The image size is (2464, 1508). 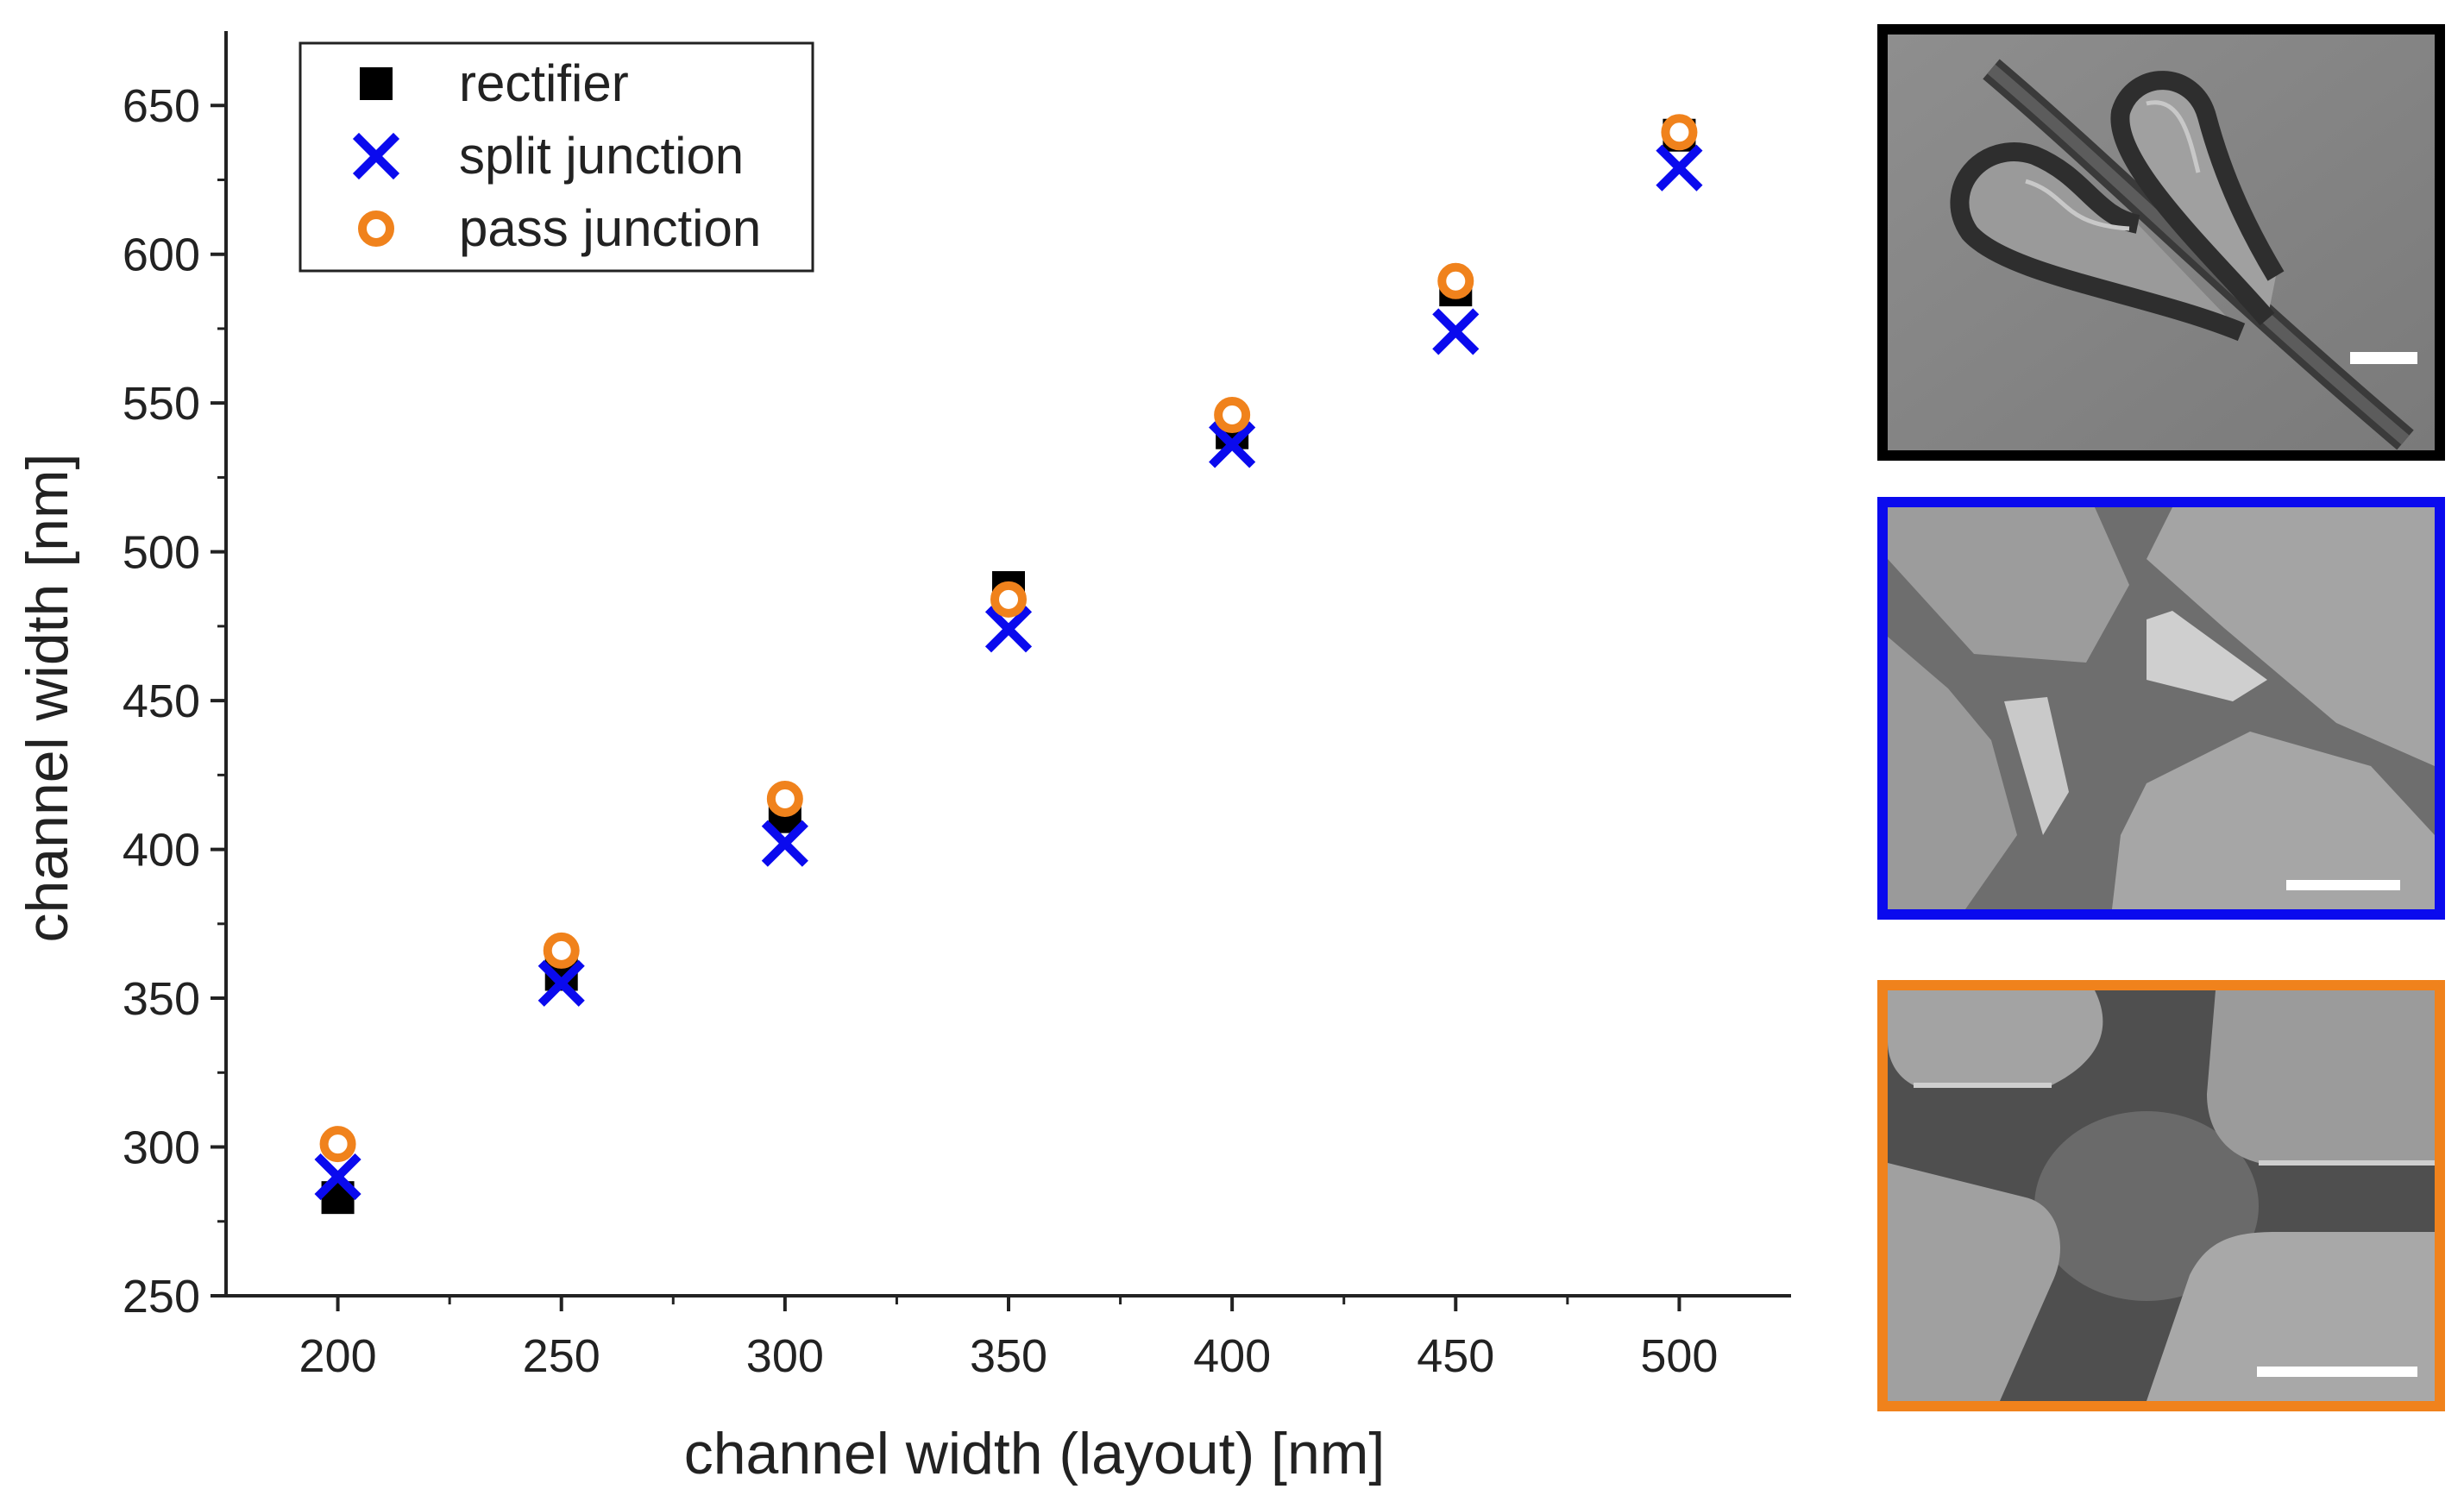 I want to click on legend-label: pass junction, so click(x=610, y=228).